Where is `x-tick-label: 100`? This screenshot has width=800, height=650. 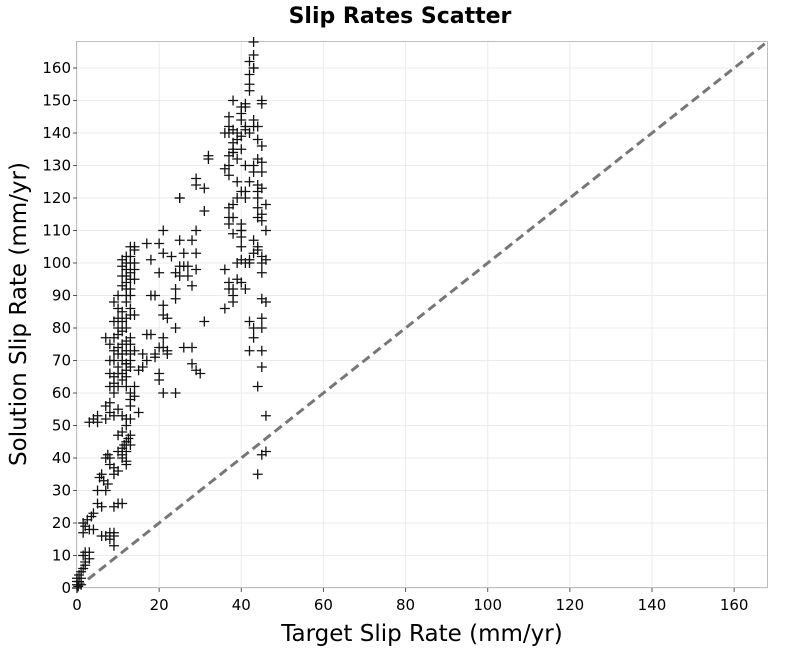 x-tick-label: 100 is located at coordinates (487, 605).